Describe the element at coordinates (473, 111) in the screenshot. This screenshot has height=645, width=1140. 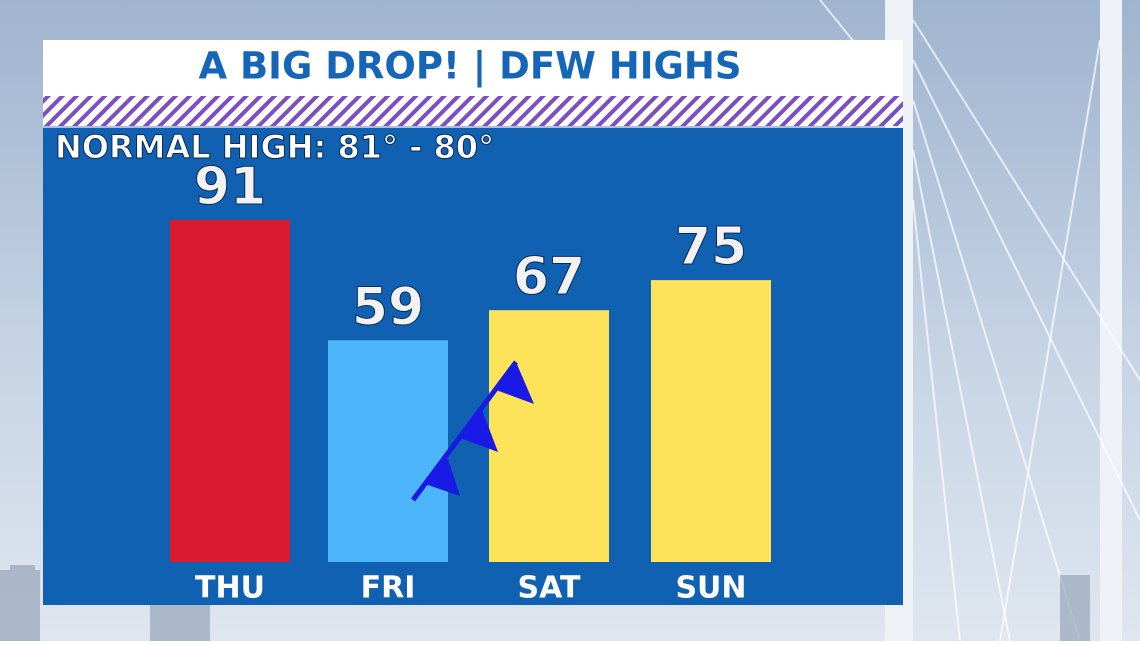
I see `stripe-band` at that location.